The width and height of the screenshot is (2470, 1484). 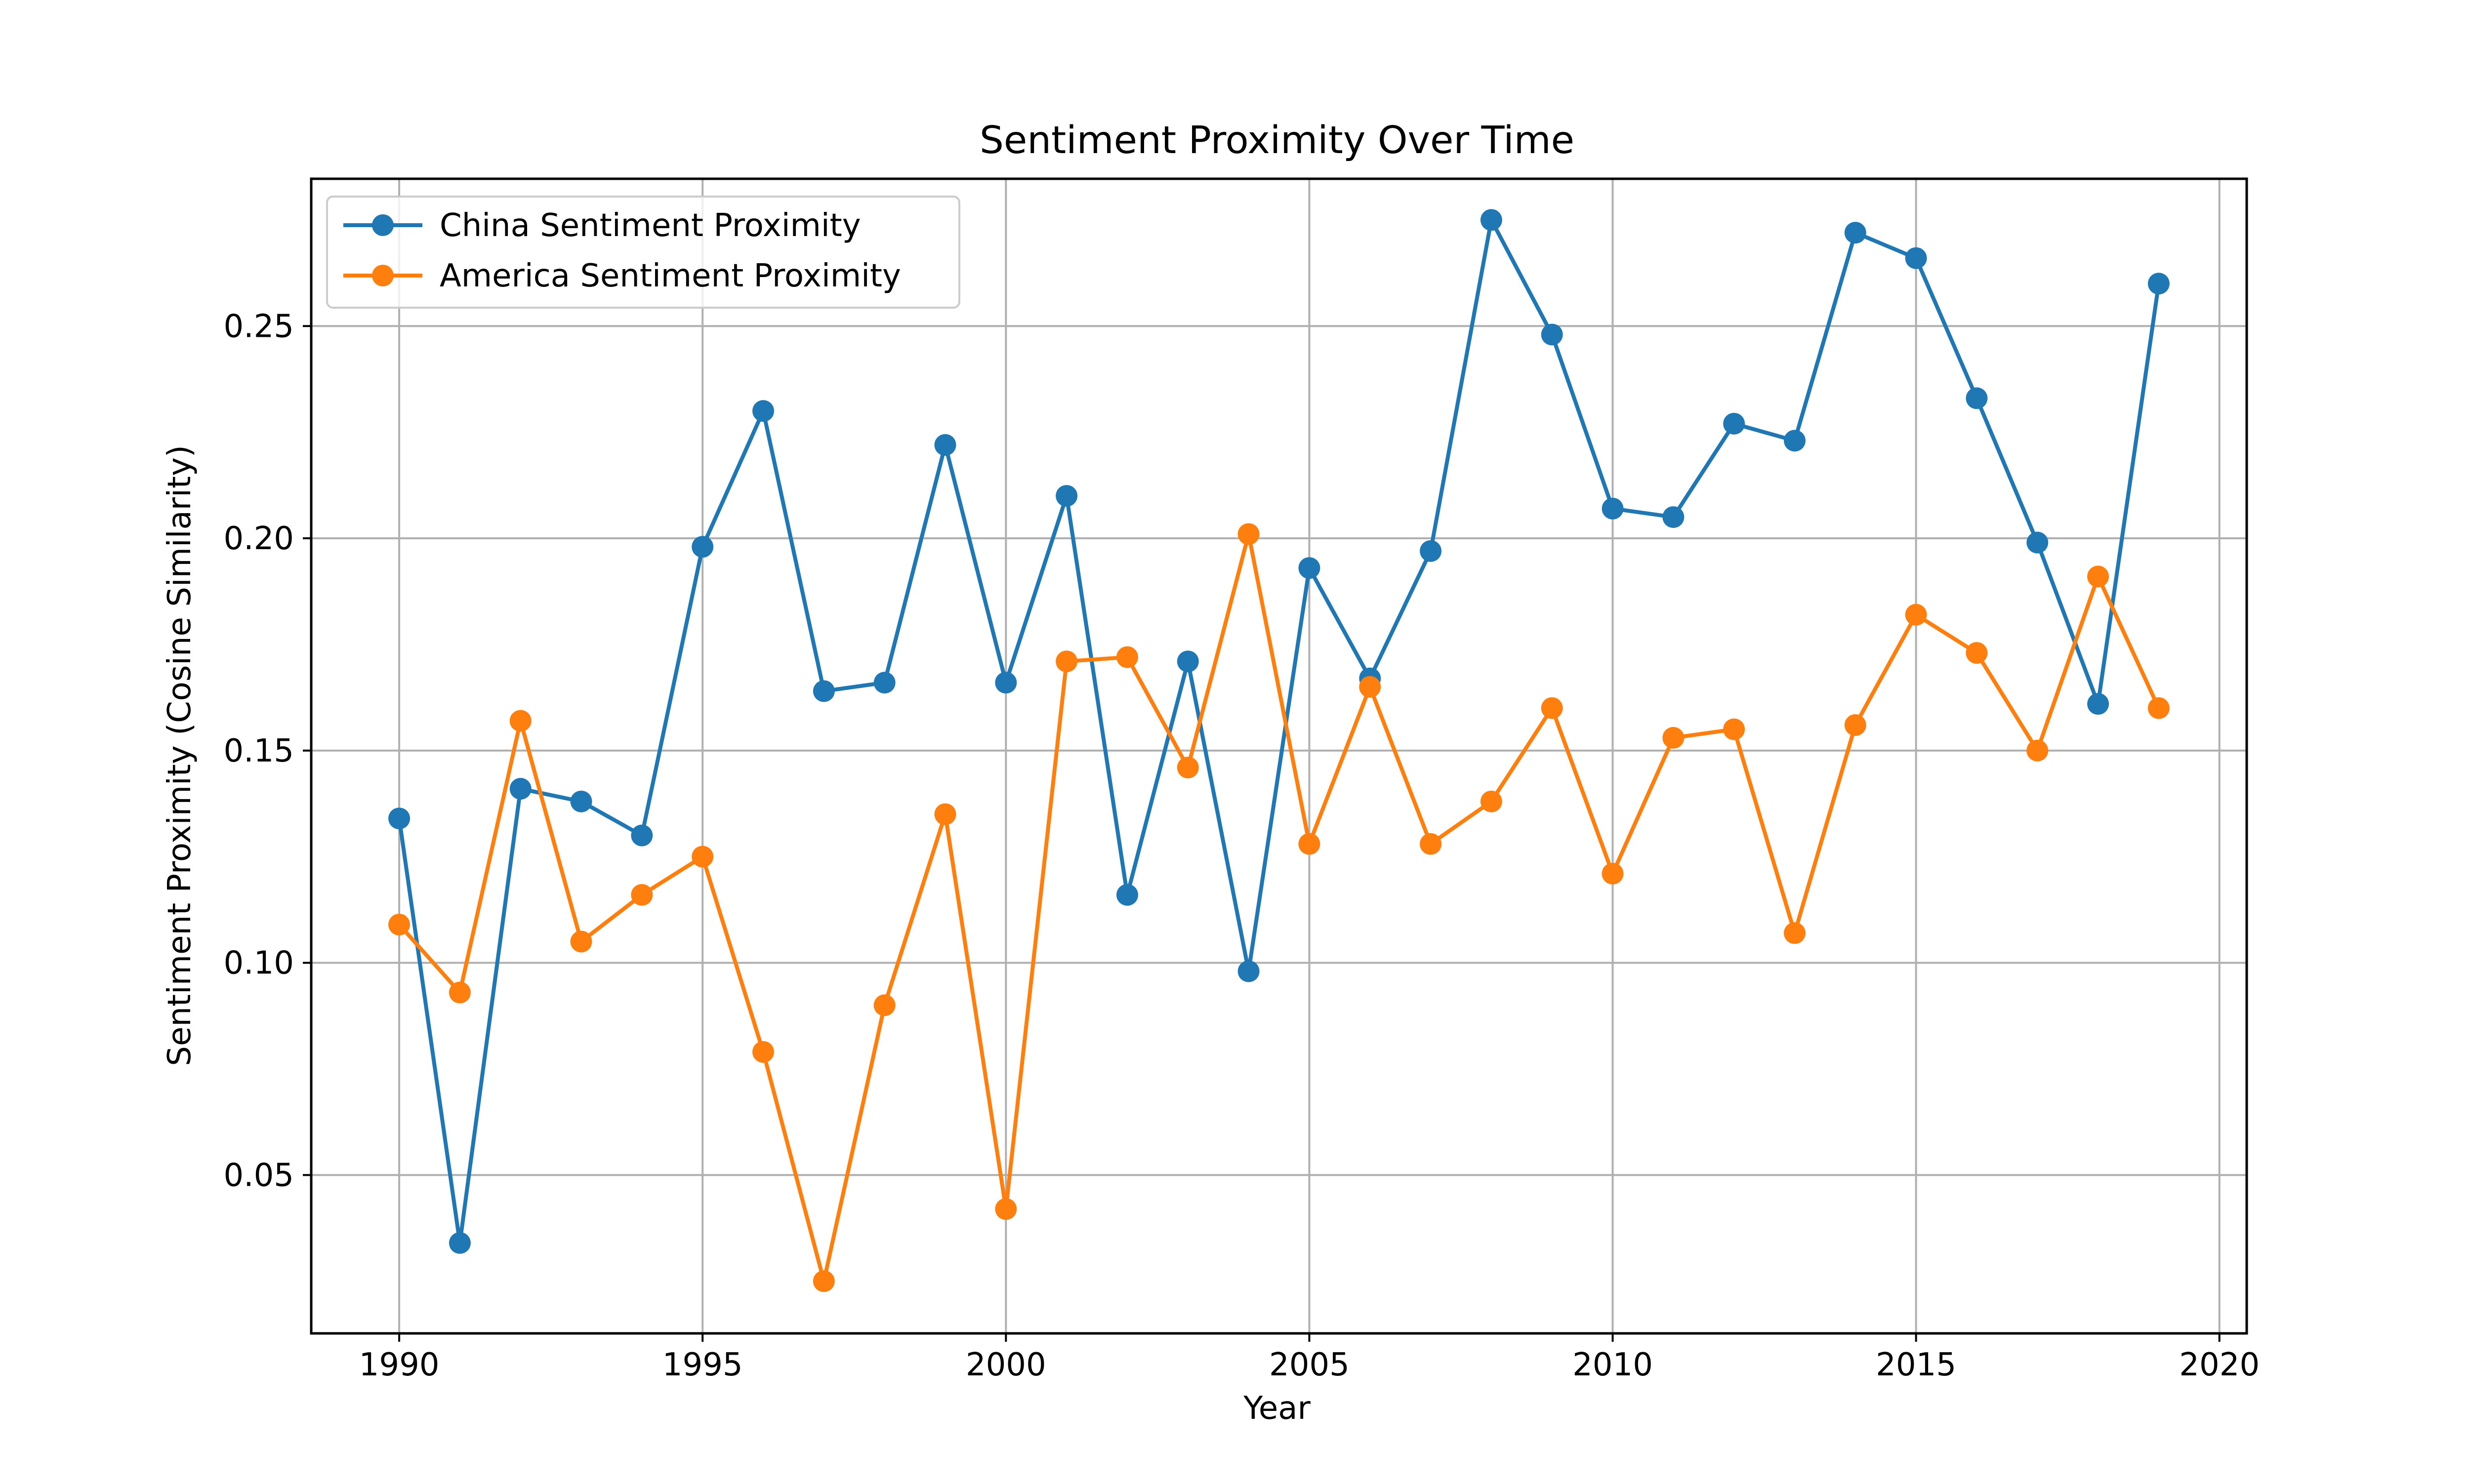 What do you see at coordinates (383, 225) in the screenshot?
I see `legend-marker-china` at bounding box center [383, 225].